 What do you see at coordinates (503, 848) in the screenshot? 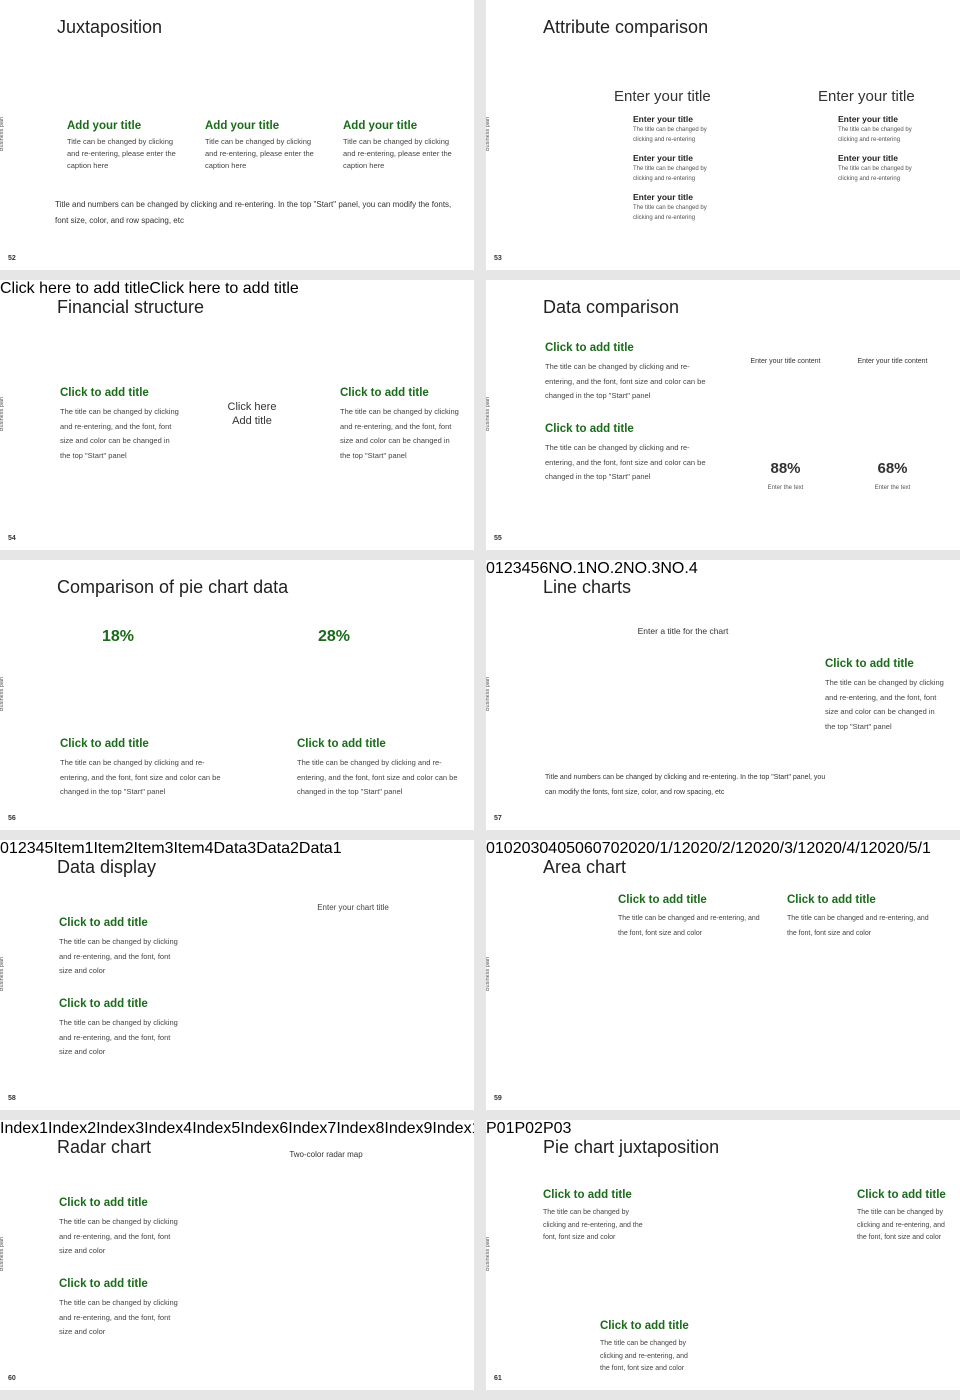
I see `y-tick-label: 10` at bounding box center [503, 848].